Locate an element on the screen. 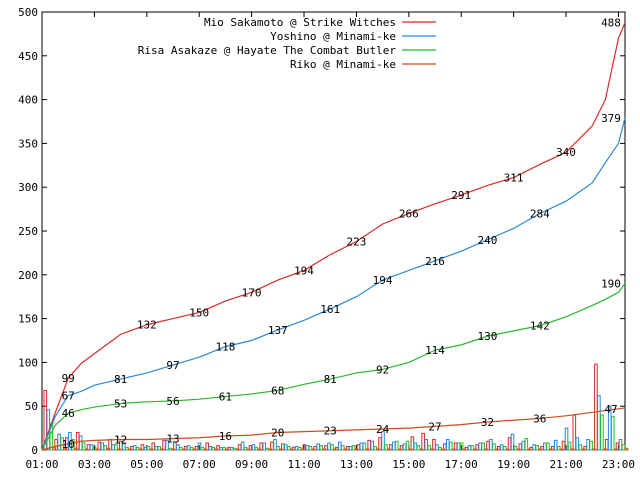 Image resolution: width=640 pixels, height=480 pixels. data-label: 47 is located at coordinates (610, 409).